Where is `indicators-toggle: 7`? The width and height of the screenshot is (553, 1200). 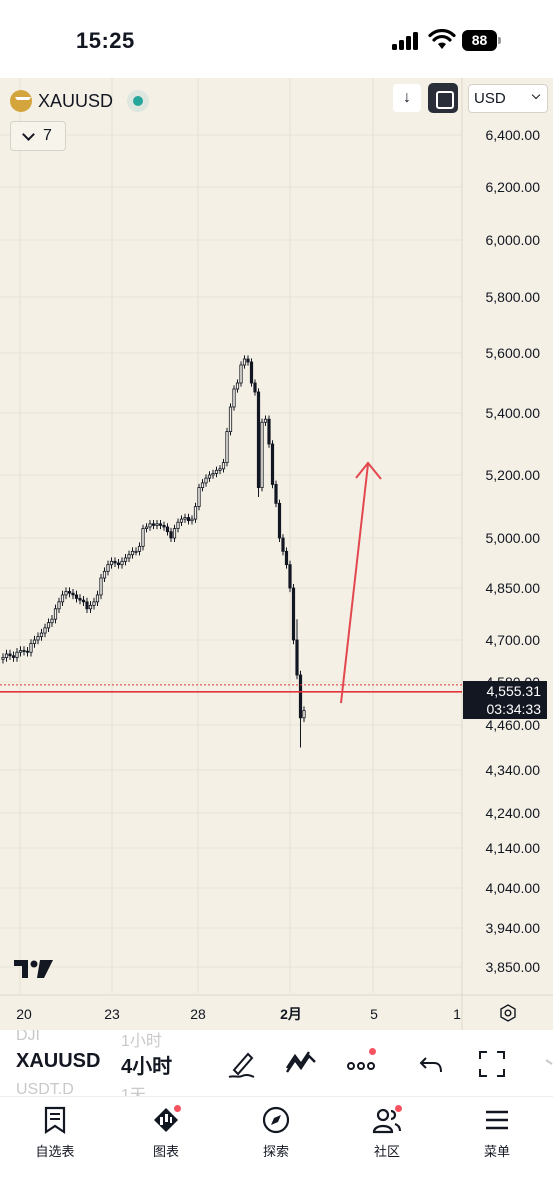
indicators-toggle: 7 is located at coordinates (38, 136).